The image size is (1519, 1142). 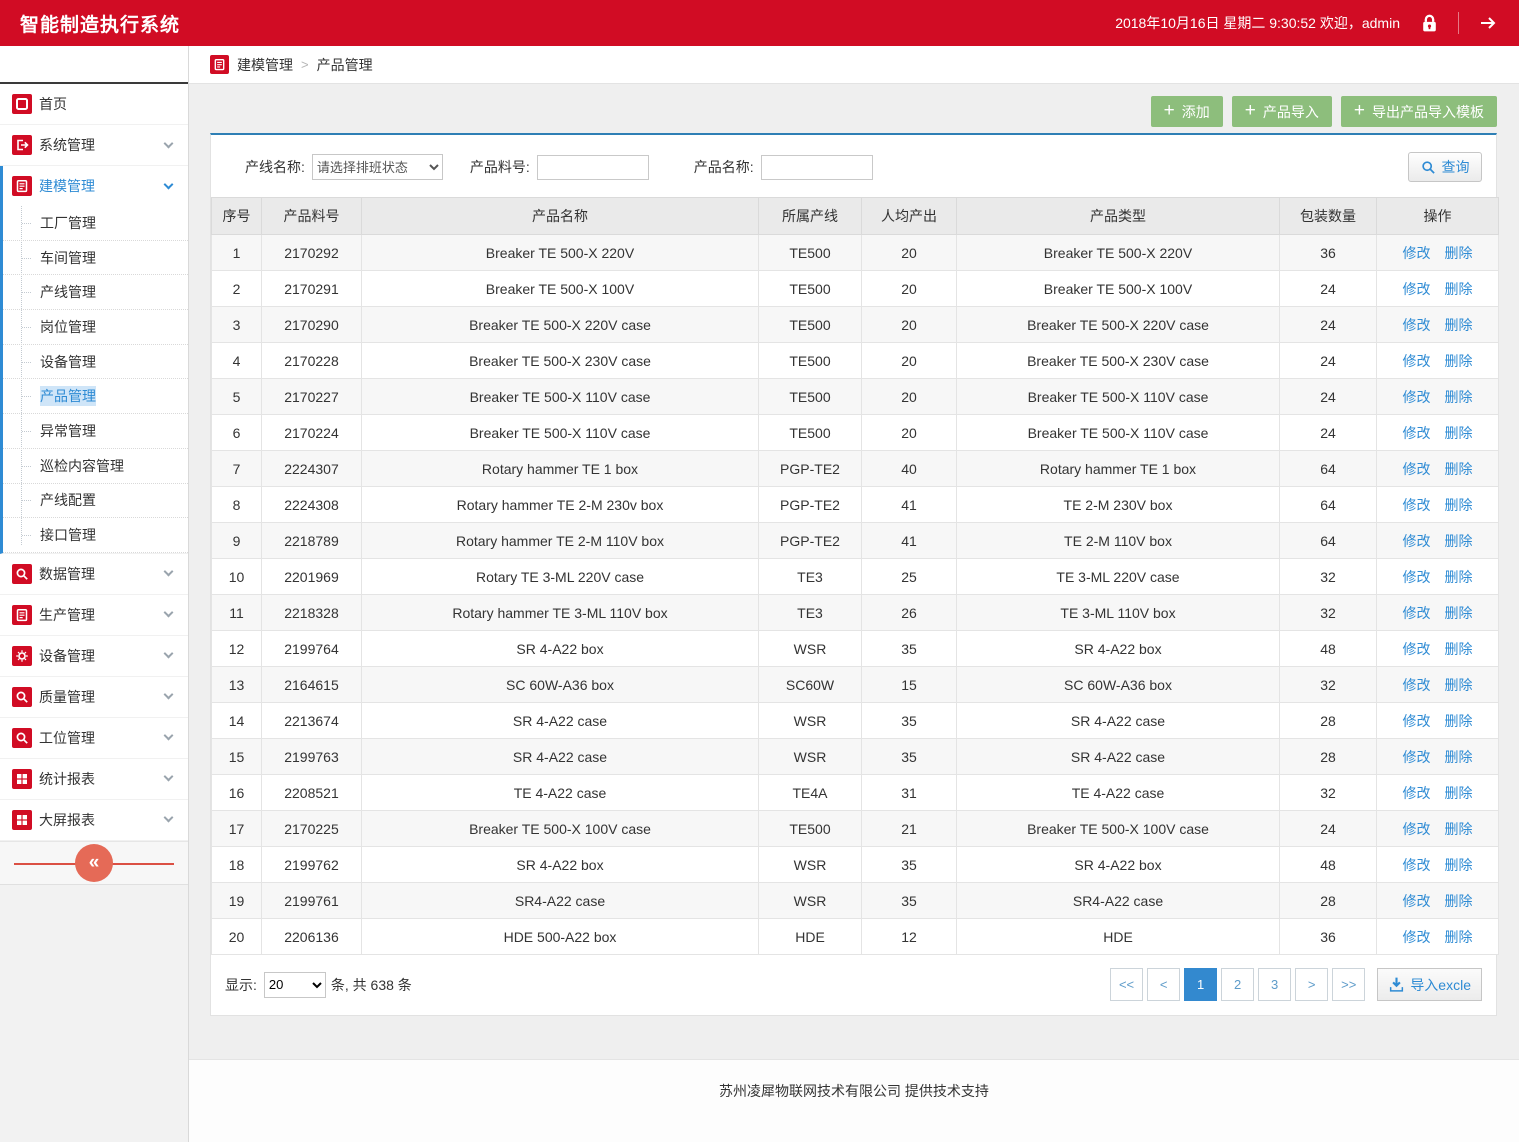 I want to click on sidebar-item-production-mgmt: 生产管理, so click(x=94, y=614).